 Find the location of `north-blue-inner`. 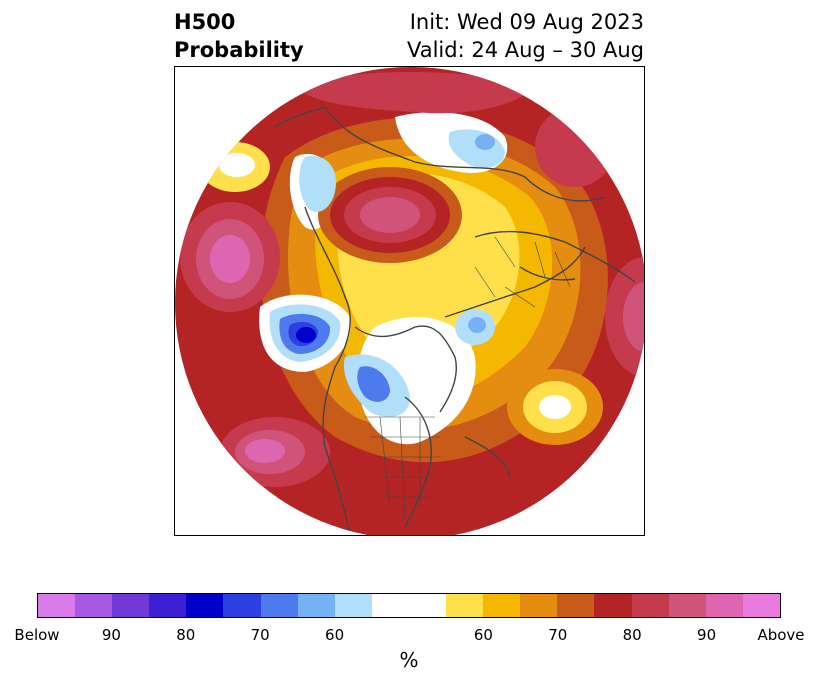

north-blue-inner is located at coordinates (485, 142).